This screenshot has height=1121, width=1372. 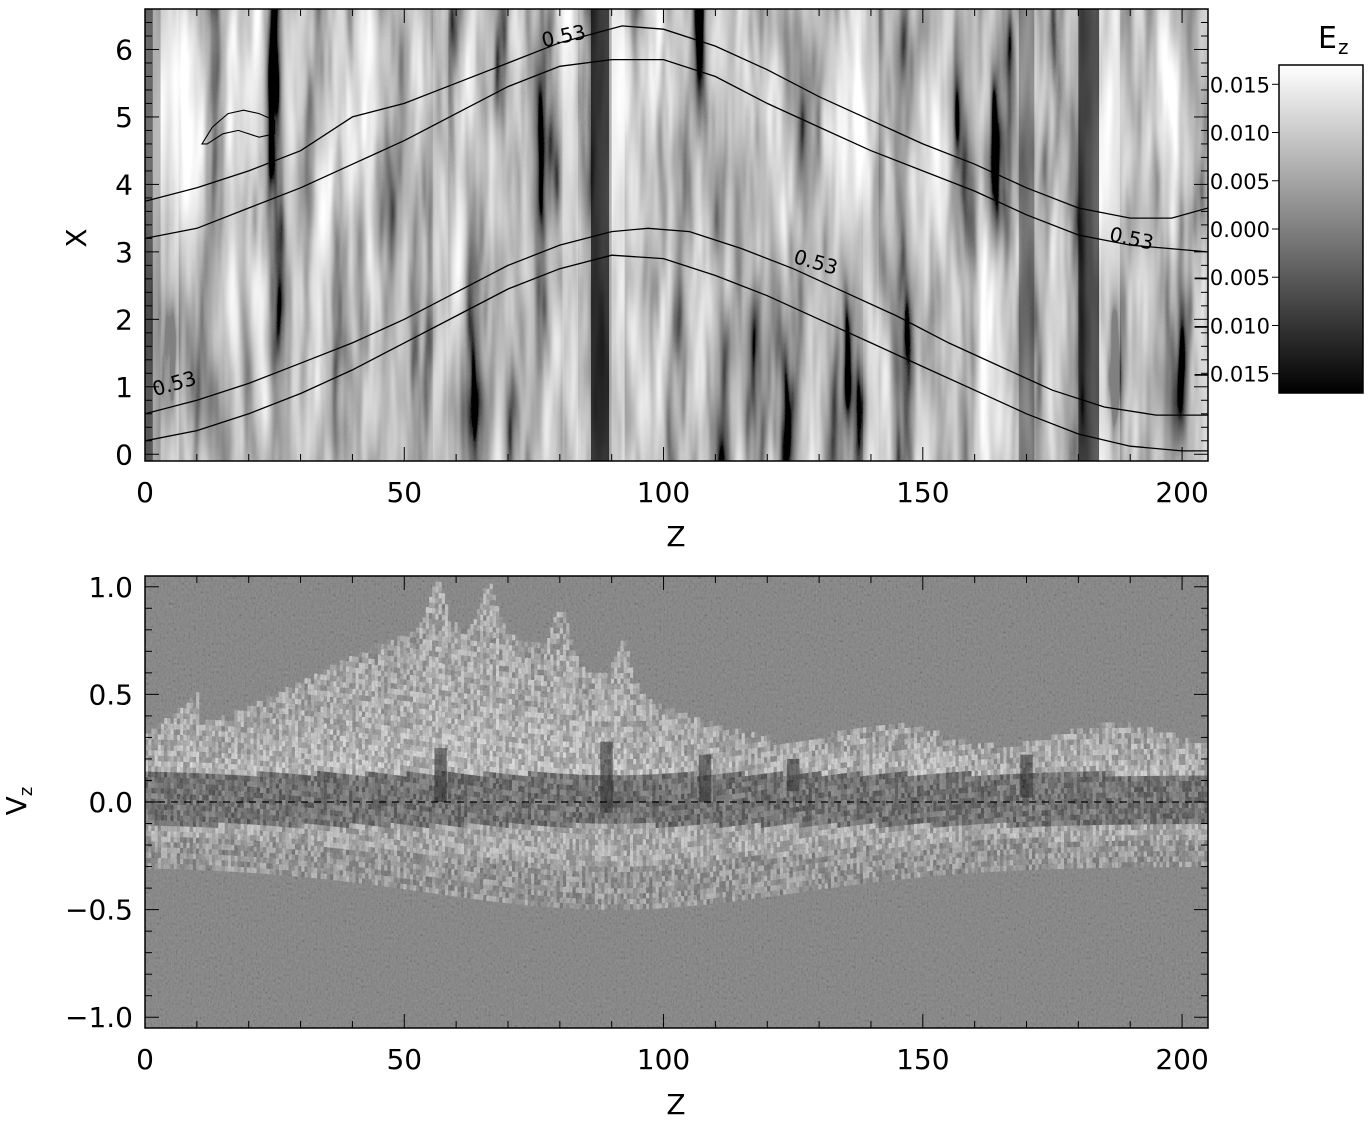 I want to click on colorbar-ticks: 0.015 0.010 0.005 0.000 −0.005 −0.010 −0.015, so click(x=1235, y=230).